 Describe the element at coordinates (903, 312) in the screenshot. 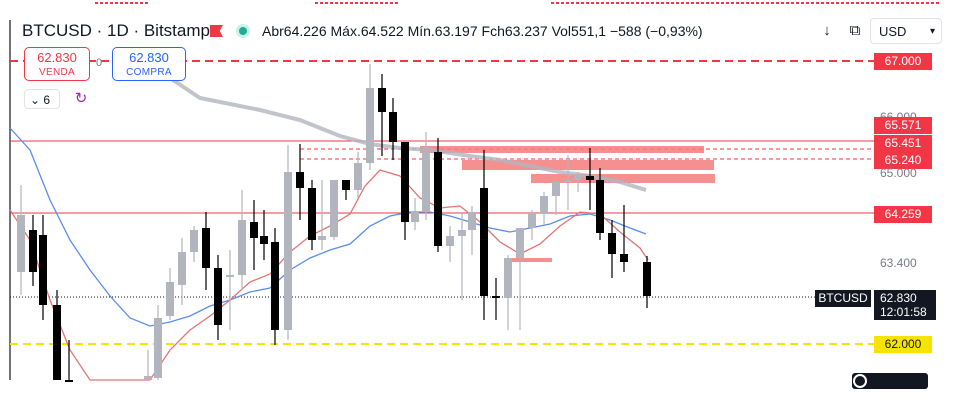

I see `bar-countdown: 12:01:58` at that location.